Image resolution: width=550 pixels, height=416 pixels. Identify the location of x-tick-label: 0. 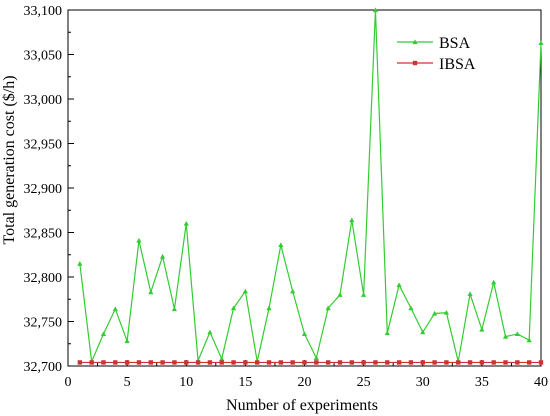
(68, 382).